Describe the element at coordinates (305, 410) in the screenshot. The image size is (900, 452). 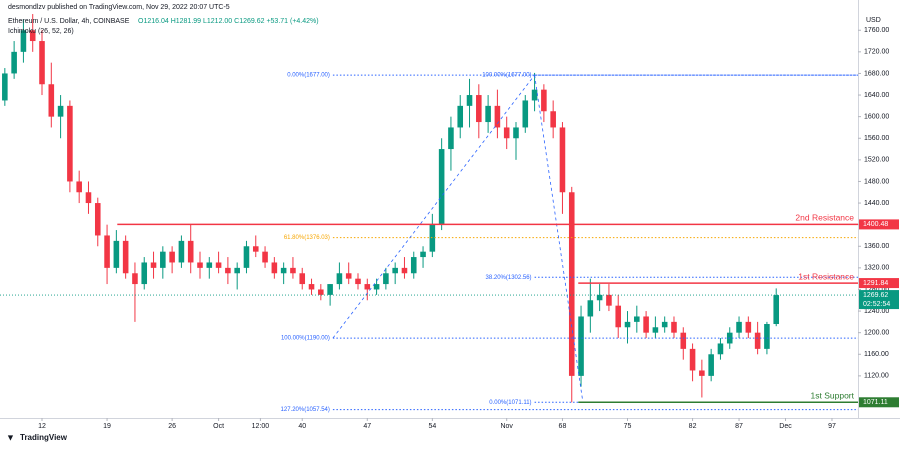
I see `fib-label: 127.20%(1057.54)` at that location.